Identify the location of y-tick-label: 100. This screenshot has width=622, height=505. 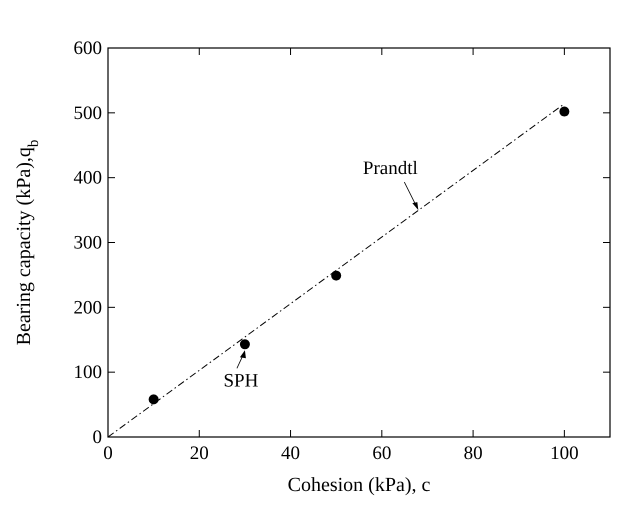
(88, 373).